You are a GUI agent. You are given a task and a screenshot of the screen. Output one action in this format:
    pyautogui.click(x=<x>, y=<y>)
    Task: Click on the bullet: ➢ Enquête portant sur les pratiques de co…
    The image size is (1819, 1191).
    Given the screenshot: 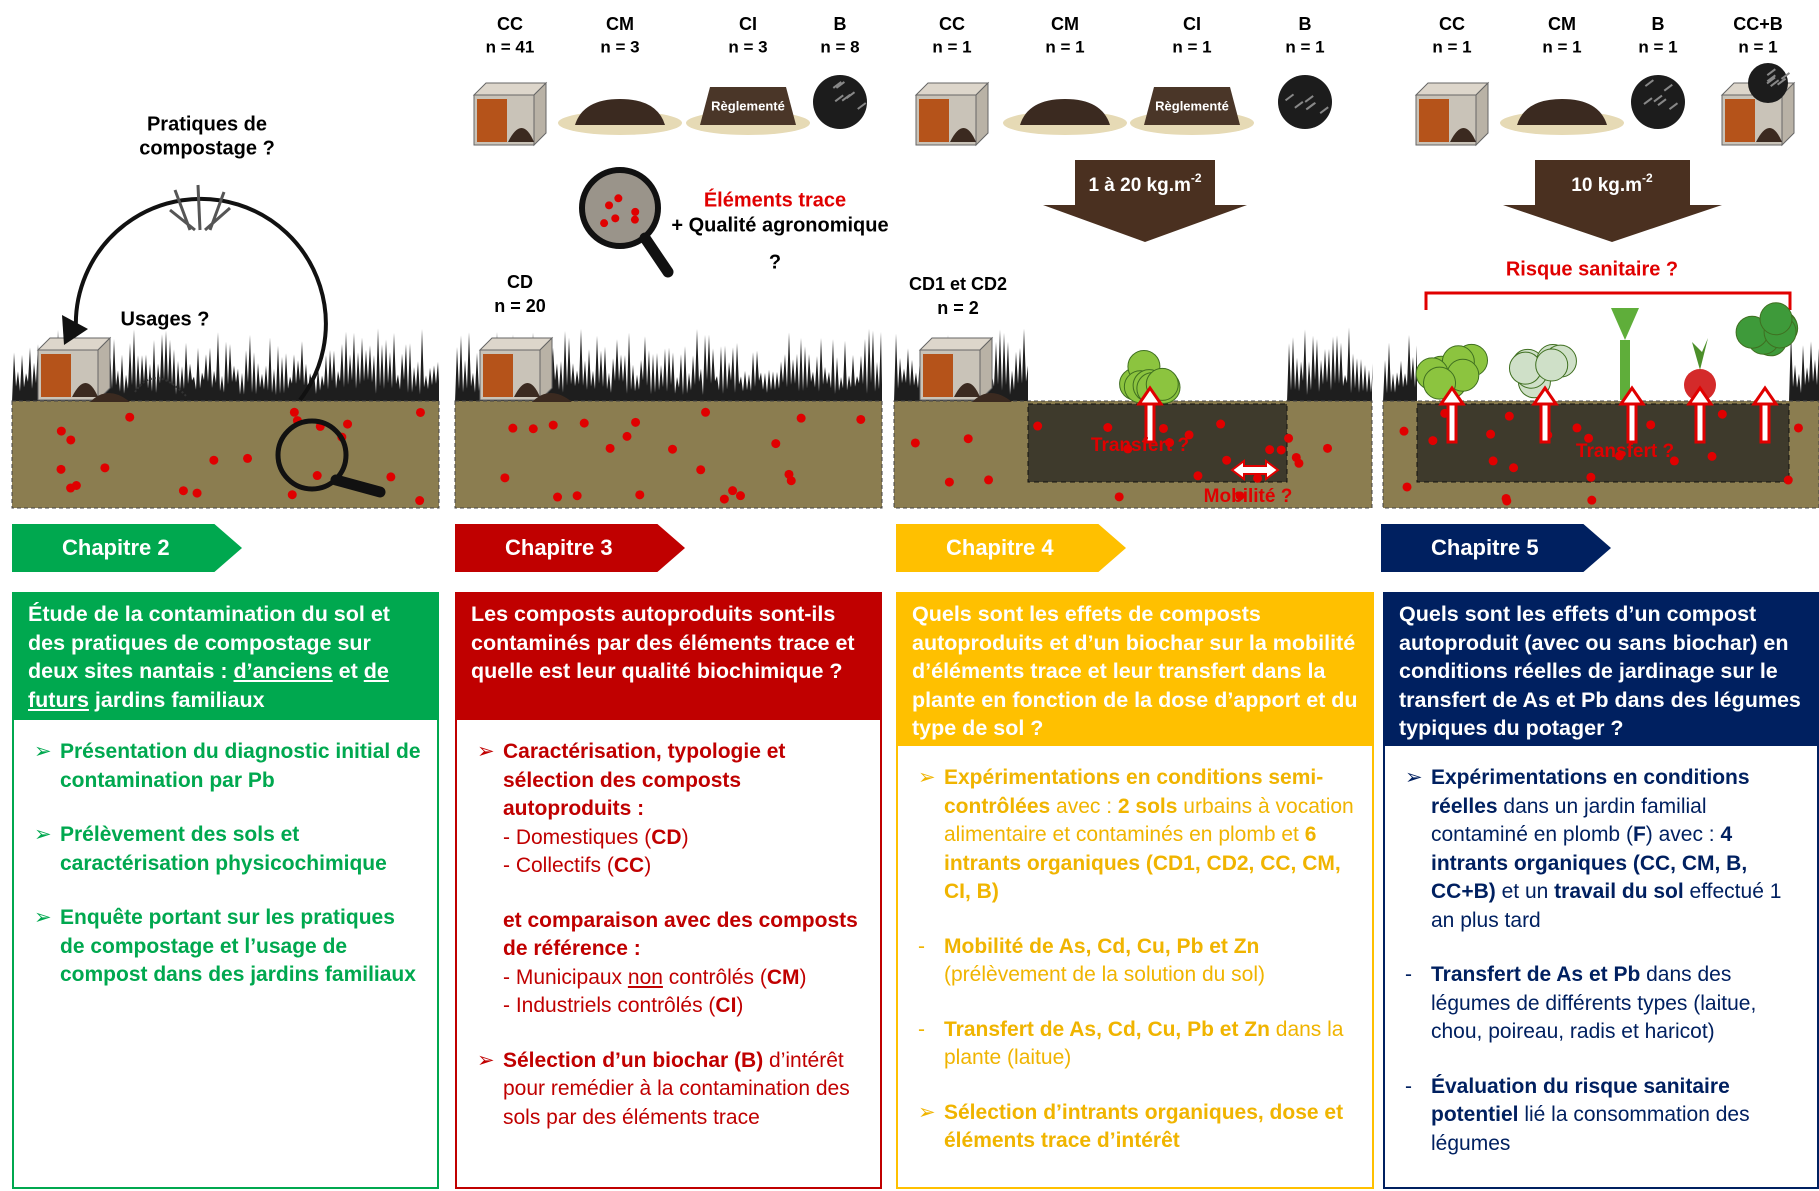 What is the action you would take?
    pyautogui.click(x=228, y=947)
    